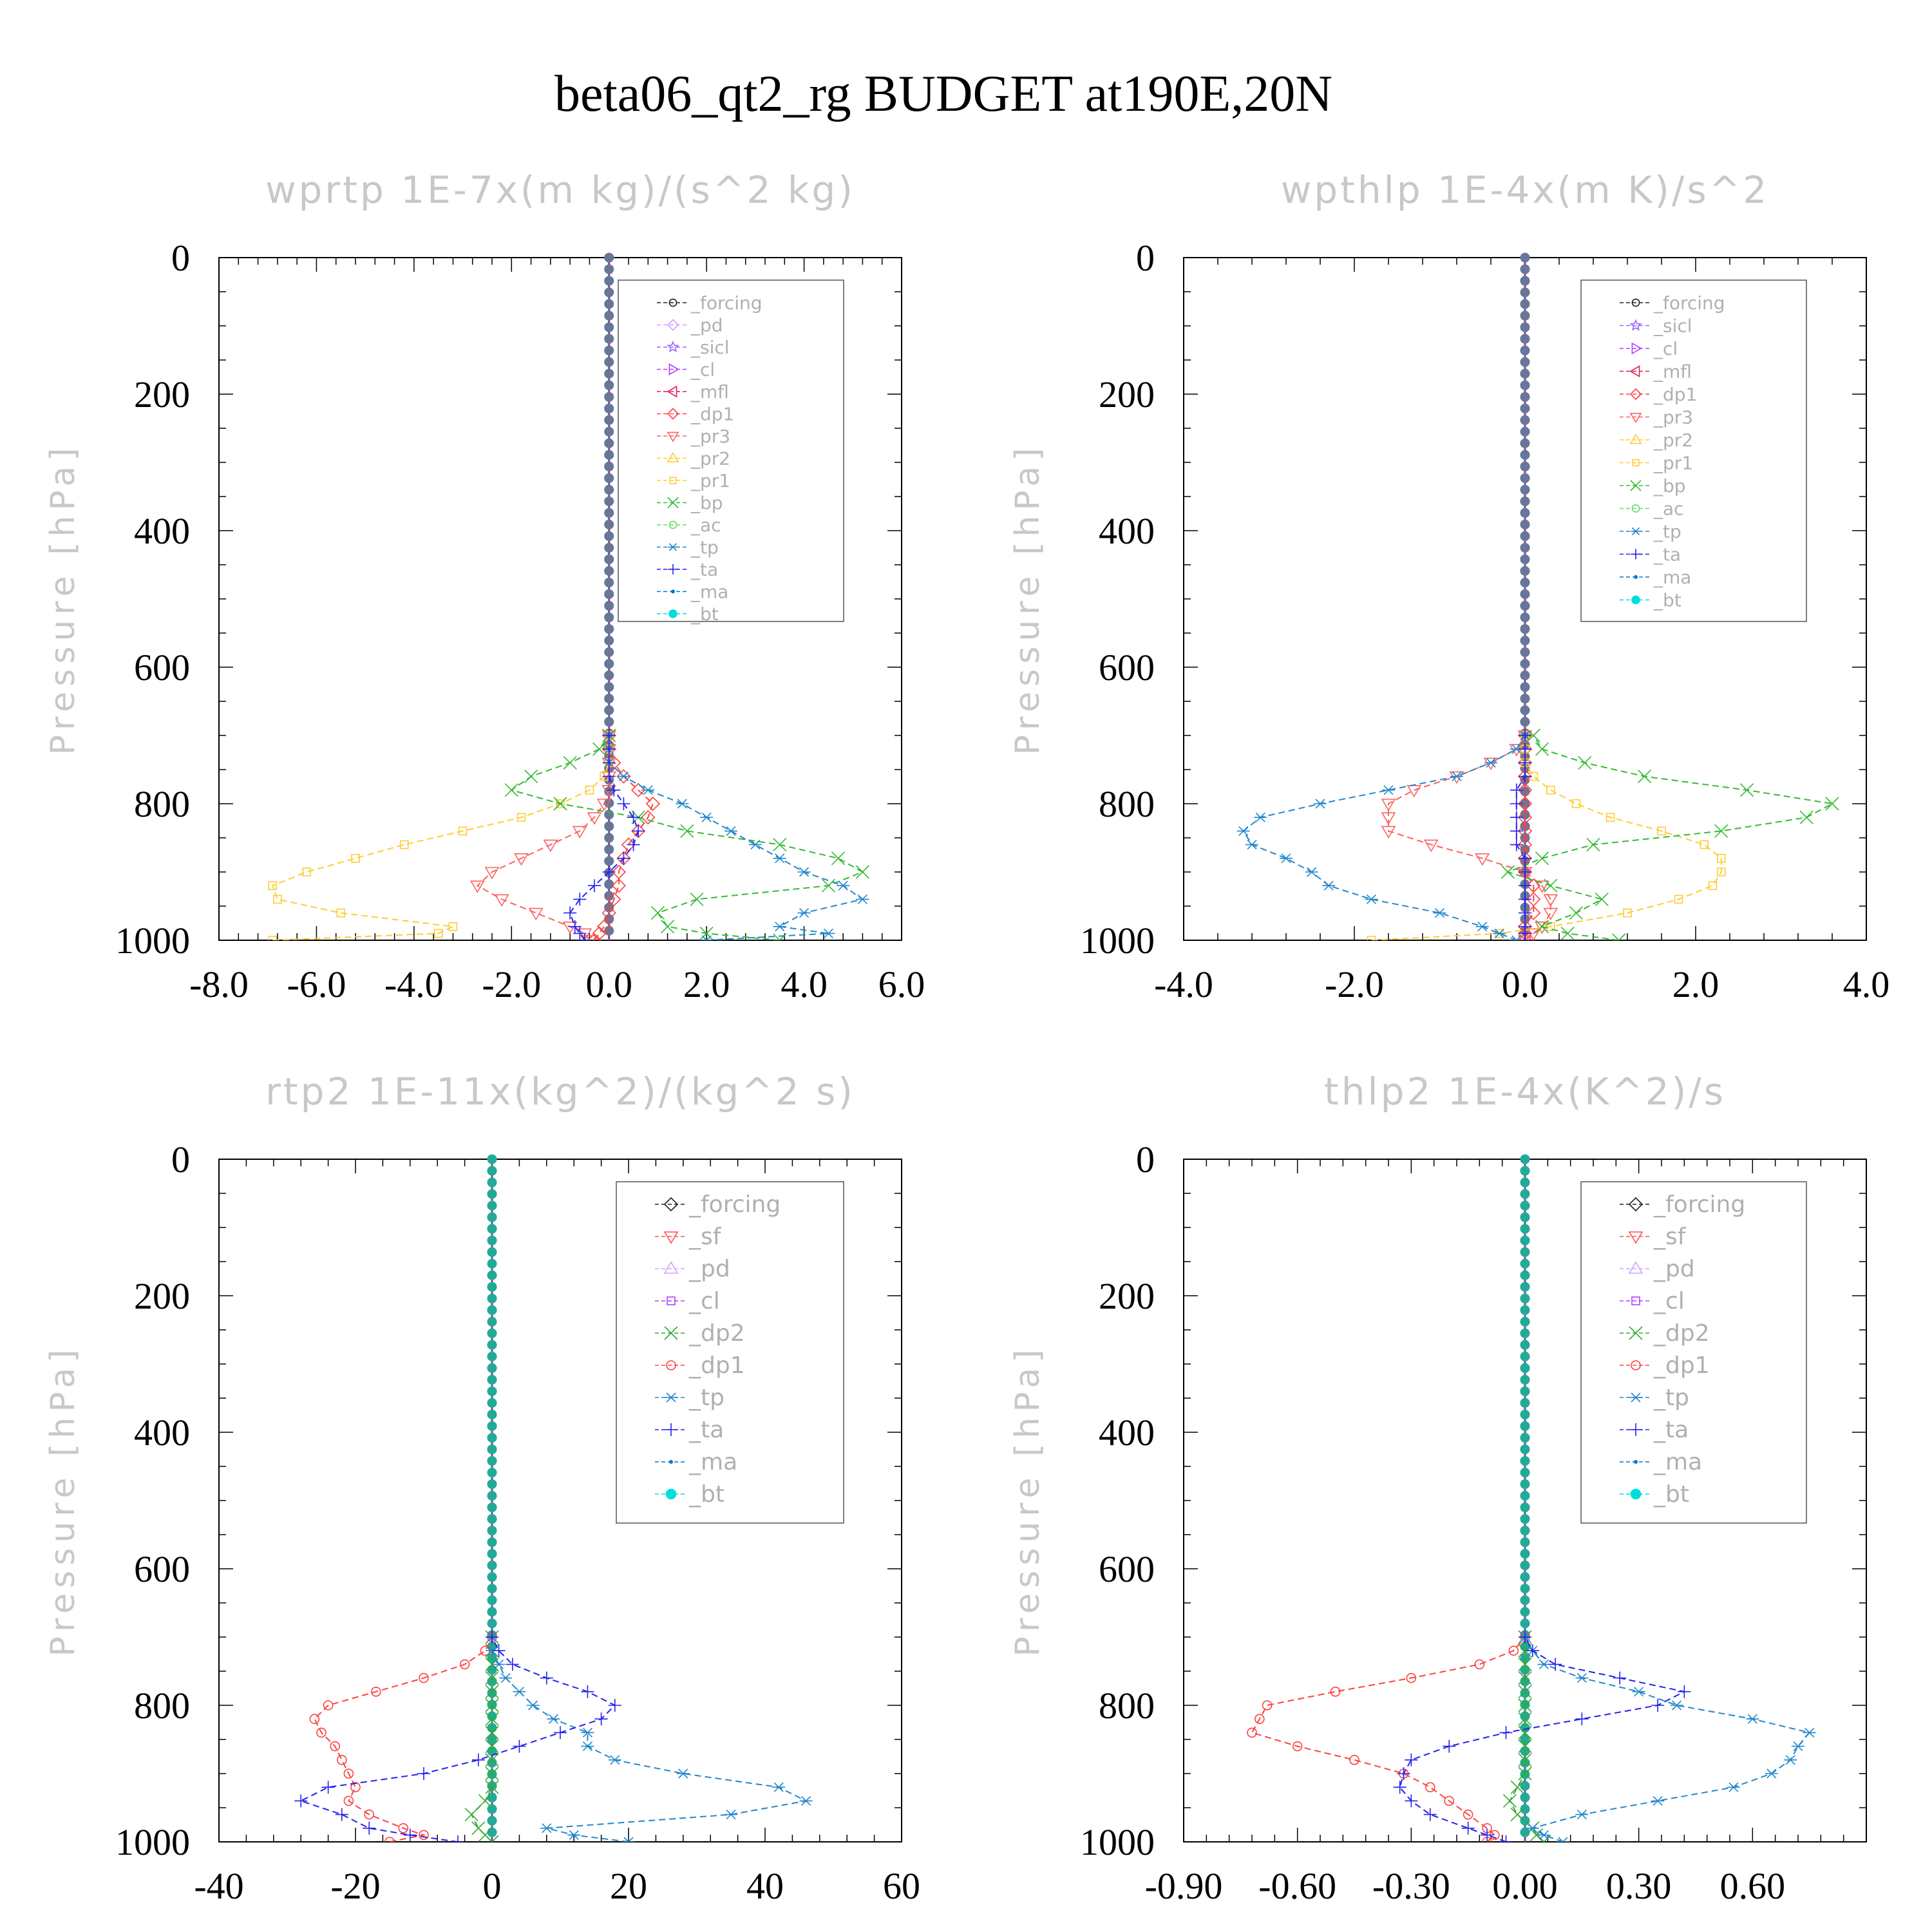 The height and width of the screenshot is (1932, 1932). Describe the element at coordinates (512, 984) in the screenshot. I see `x-tick-label: -2.0` at that location.